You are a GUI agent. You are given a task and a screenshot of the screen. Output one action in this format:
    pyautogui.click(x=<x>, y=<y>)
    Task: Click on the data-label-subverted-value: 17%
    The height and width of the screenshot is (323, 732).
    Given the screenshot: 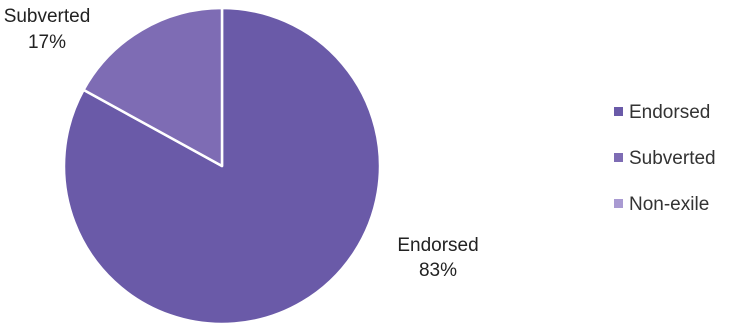 What is the action you would take?
    pyautogui.click(x=47, y=42)
    